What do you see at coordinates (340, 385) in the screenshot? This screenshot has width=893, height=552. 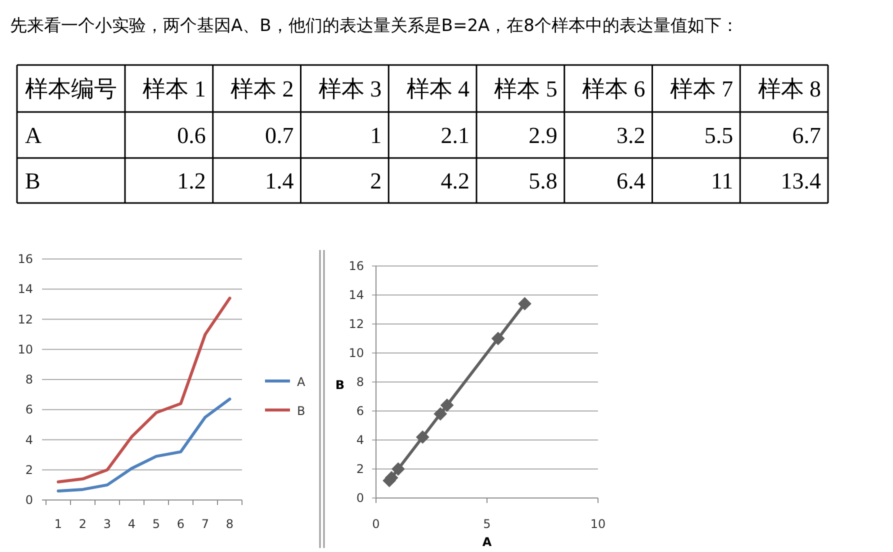 I see `y-axis-title: B` at bounding box center [340, 385].